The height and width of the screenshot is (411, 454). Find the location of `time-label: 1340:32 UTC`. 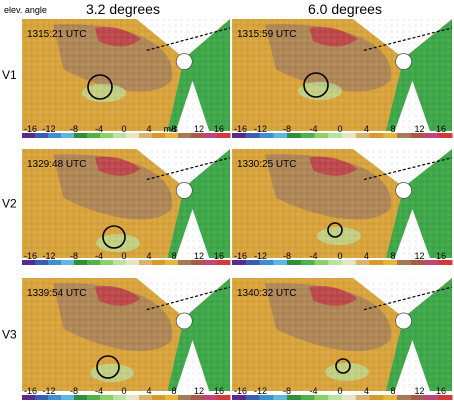

time-label: 1340:32 UTC is located at coordinates (266, 293).